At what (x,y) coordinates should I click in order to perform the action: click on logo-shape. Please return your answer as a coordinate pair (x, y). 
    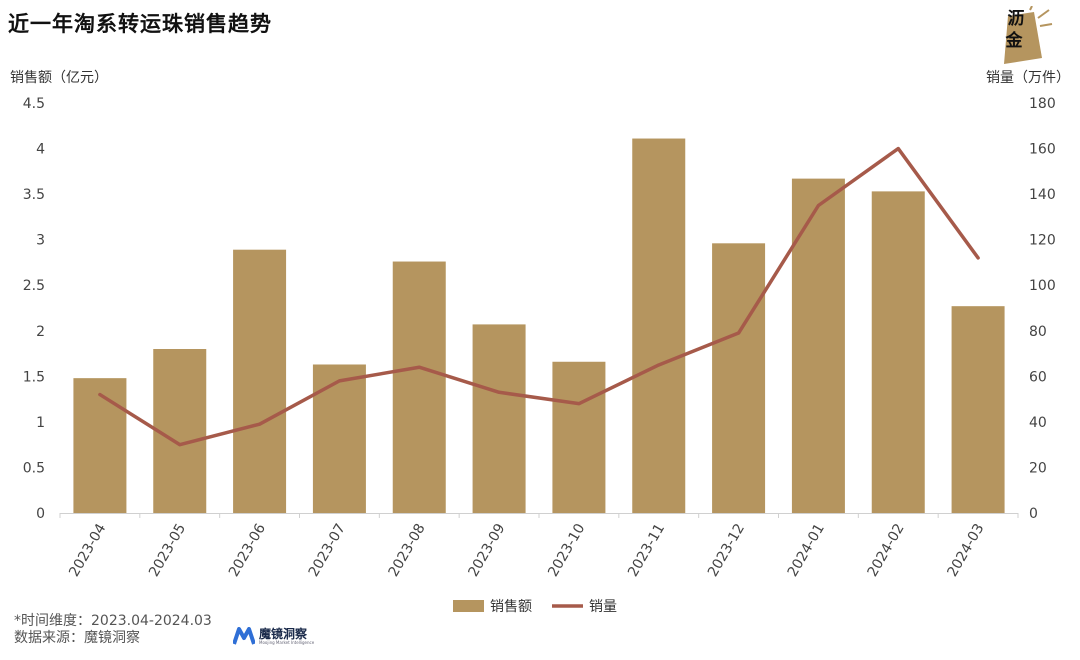
    Looking at the image, I should click on (1028, 34).